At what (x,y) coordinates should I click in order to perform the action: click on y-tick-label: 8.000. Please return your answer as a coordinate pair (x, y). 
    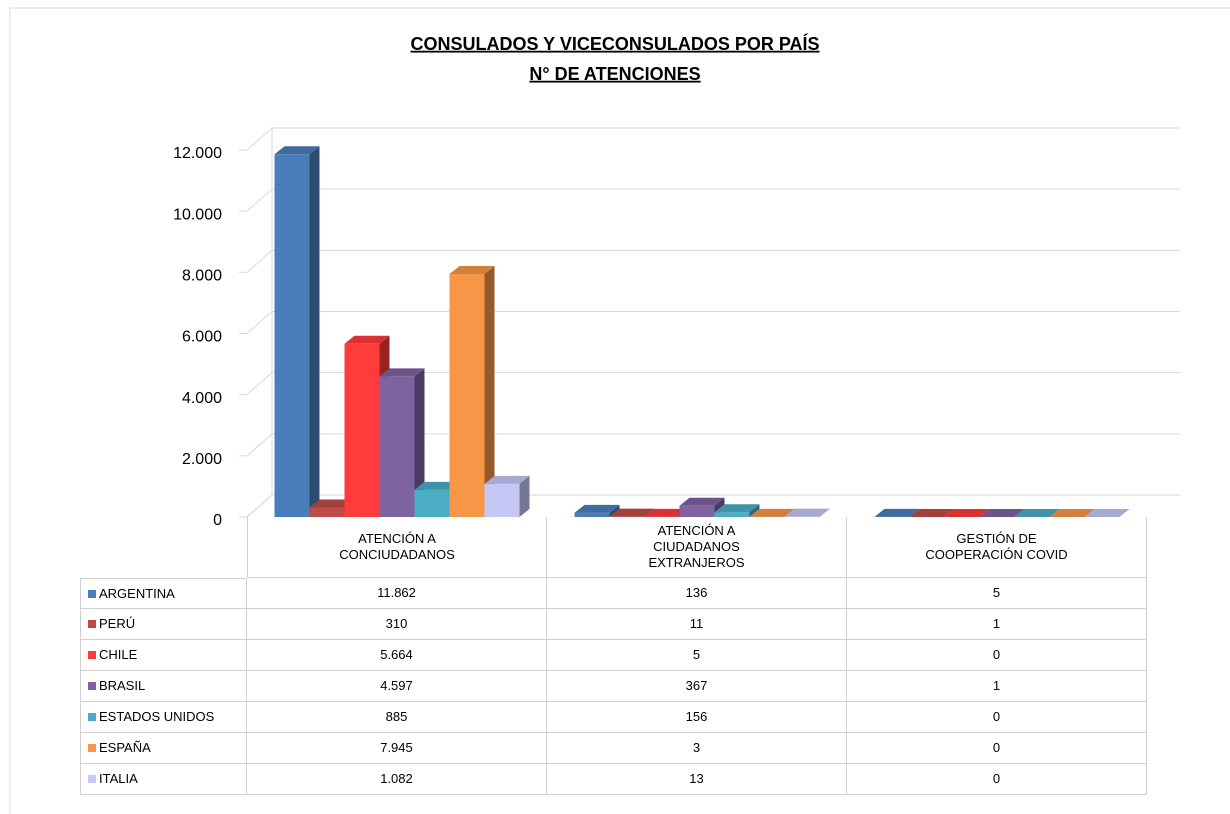
    Looking at the image, I should click on (202, 276).